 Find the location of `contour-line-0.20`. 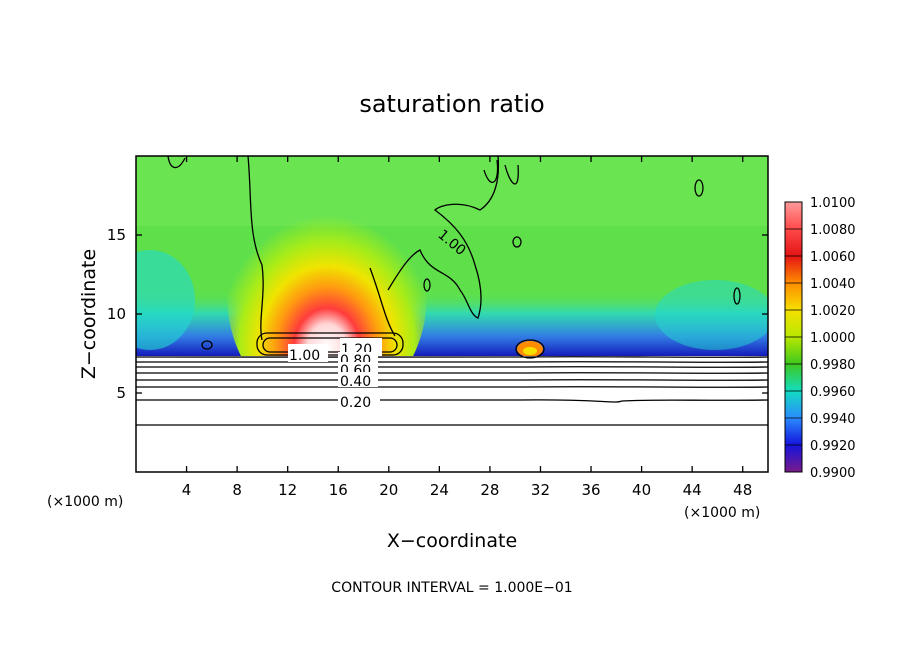

contour-line-0.20 is located at coordinates (452, 401).